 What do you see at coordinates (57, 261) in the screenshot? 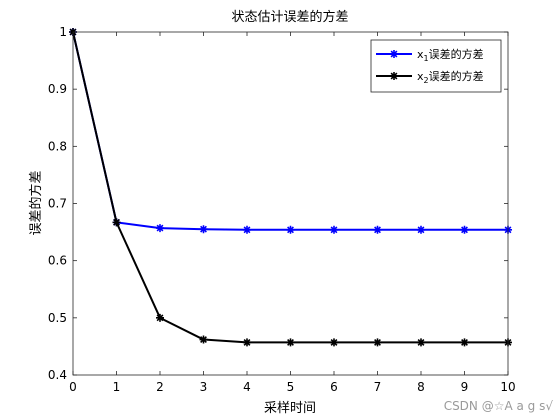
I see `y-tick-label: 0.6` at bounding box center [57, 261].